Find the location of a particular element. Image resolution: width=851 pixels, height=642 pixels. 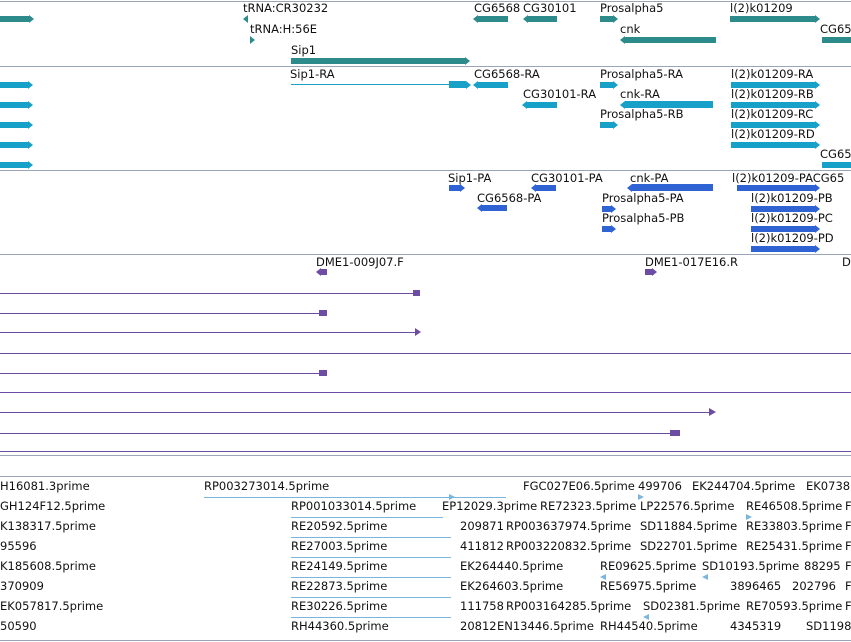

clone-label: D is located at coordinates (846, 262).